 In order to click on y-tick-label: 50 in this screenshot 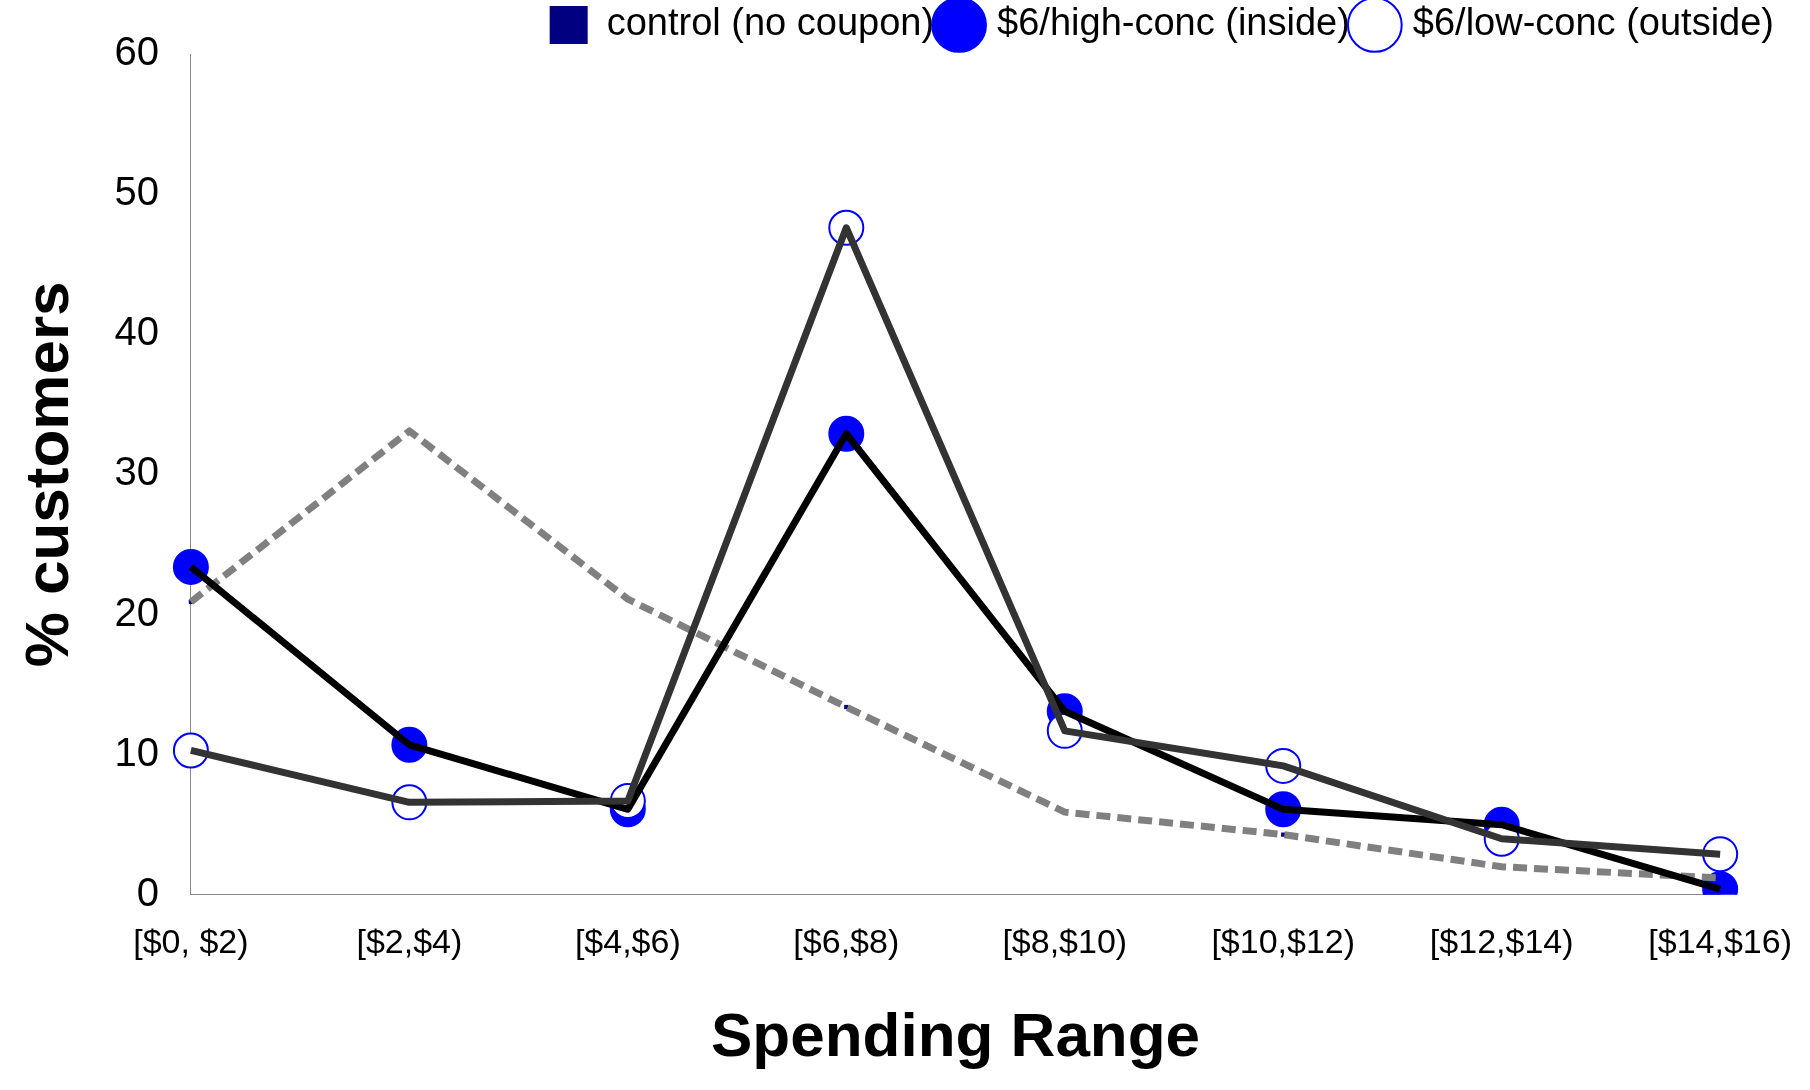, I will do `click(136, 191)`.